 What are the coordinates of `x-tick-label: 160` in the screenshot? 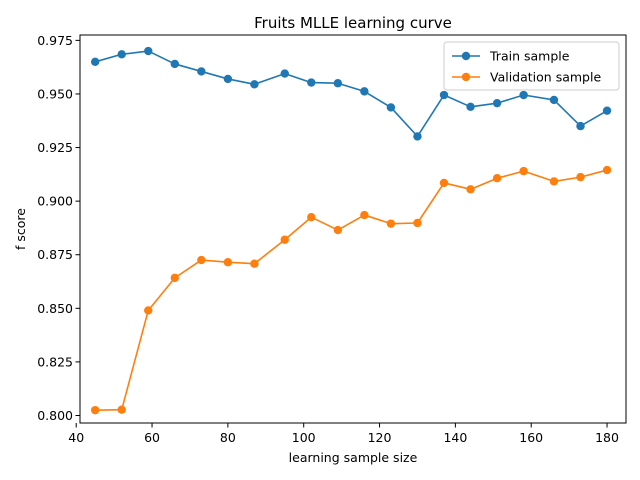 It's located at (531, 437).